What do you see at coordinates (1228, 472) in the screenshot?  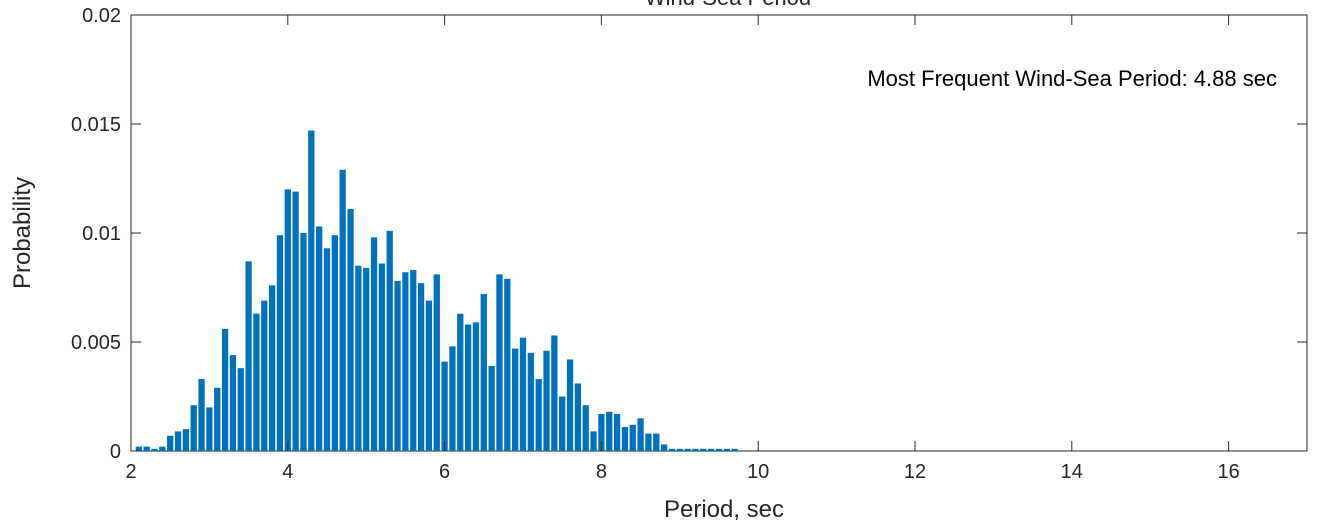 I see `x-tick-label: 16` at bounding box center [1228, 472].